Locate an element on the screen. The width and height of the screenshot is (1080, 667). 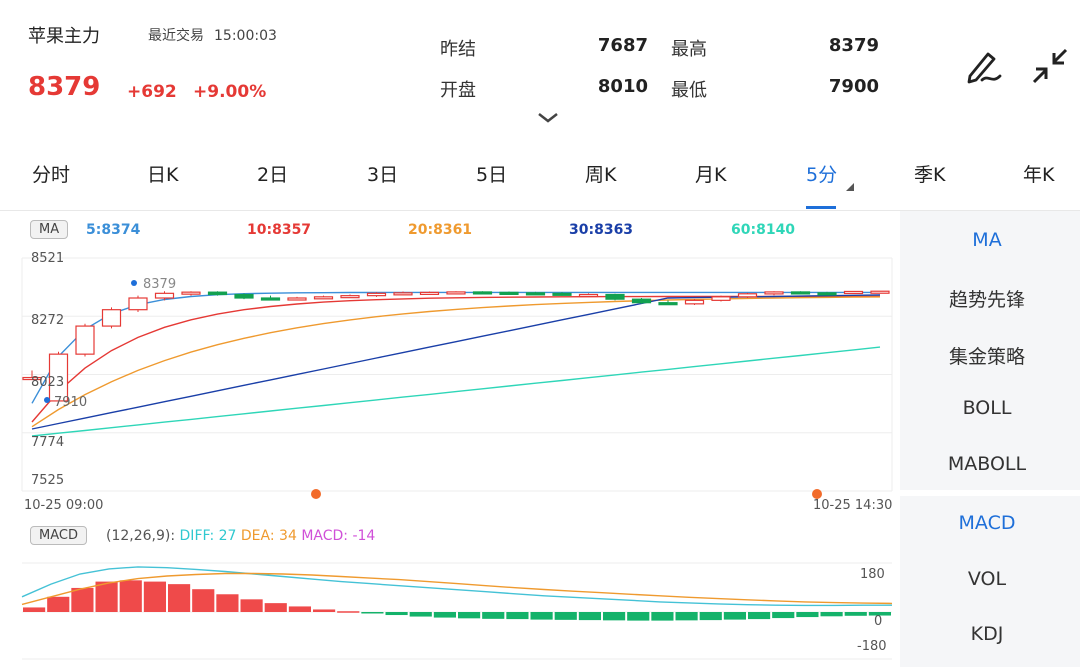
dea-line is located at coordinates (457, 589).